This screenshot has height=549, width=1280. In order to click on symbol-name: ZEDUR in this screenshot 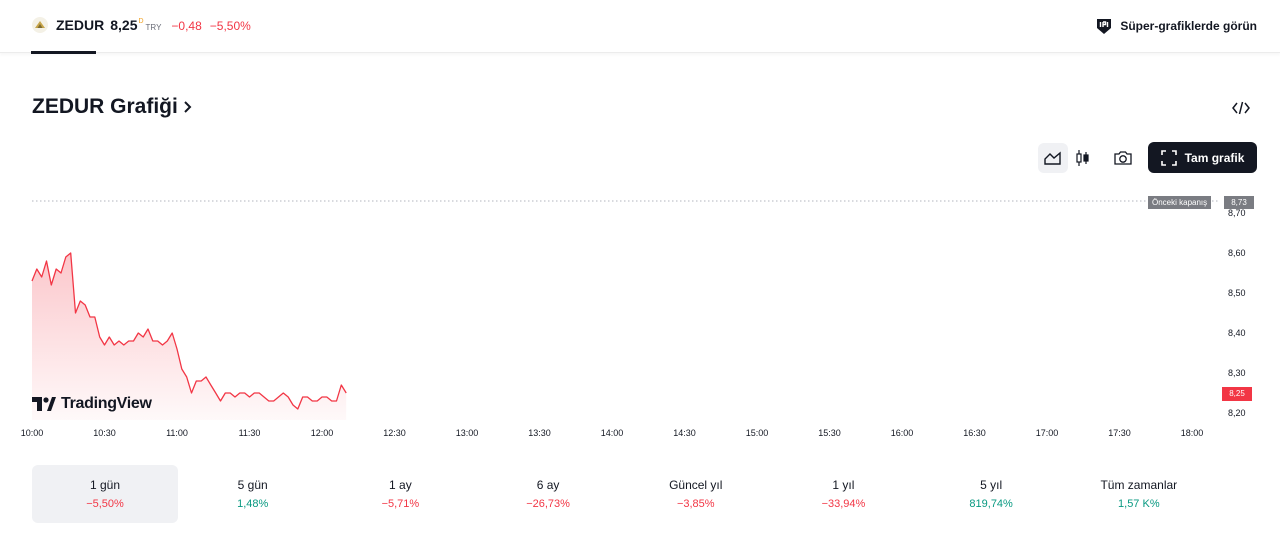, I will do `click(80, 25)`.